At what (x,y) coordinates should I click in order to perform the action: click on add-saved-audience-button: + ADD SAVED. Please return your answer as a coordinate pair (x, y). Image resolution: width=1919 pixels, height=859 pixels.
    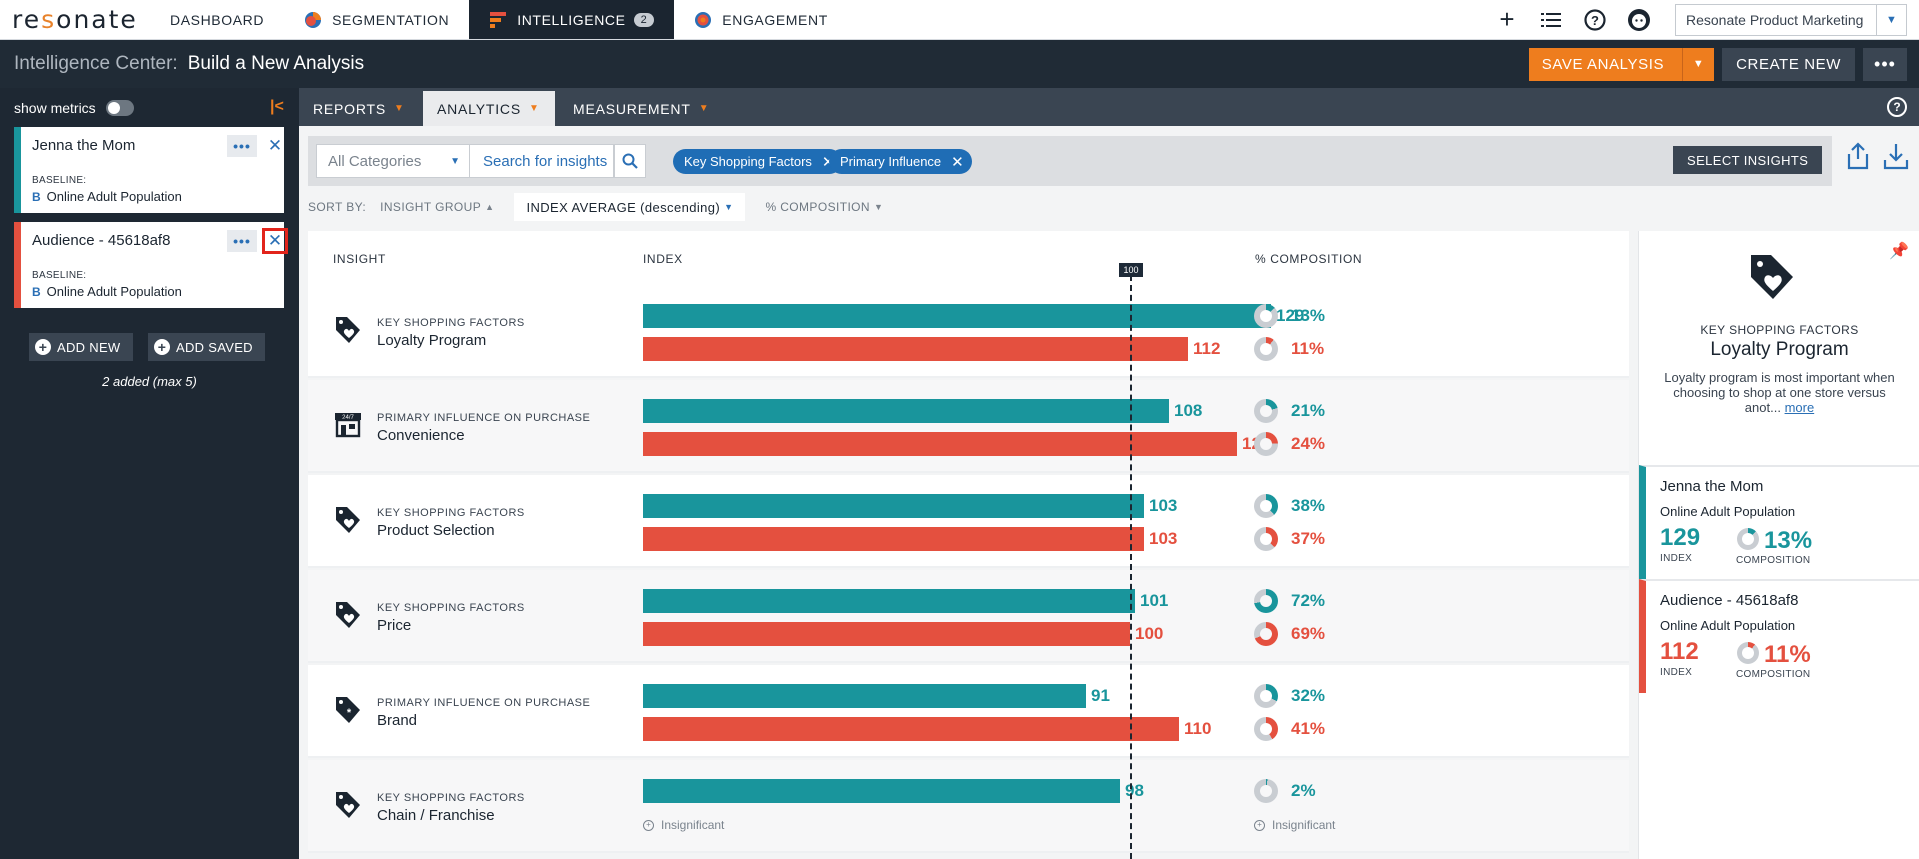
    Looking at the image, I should click on (206, 347).